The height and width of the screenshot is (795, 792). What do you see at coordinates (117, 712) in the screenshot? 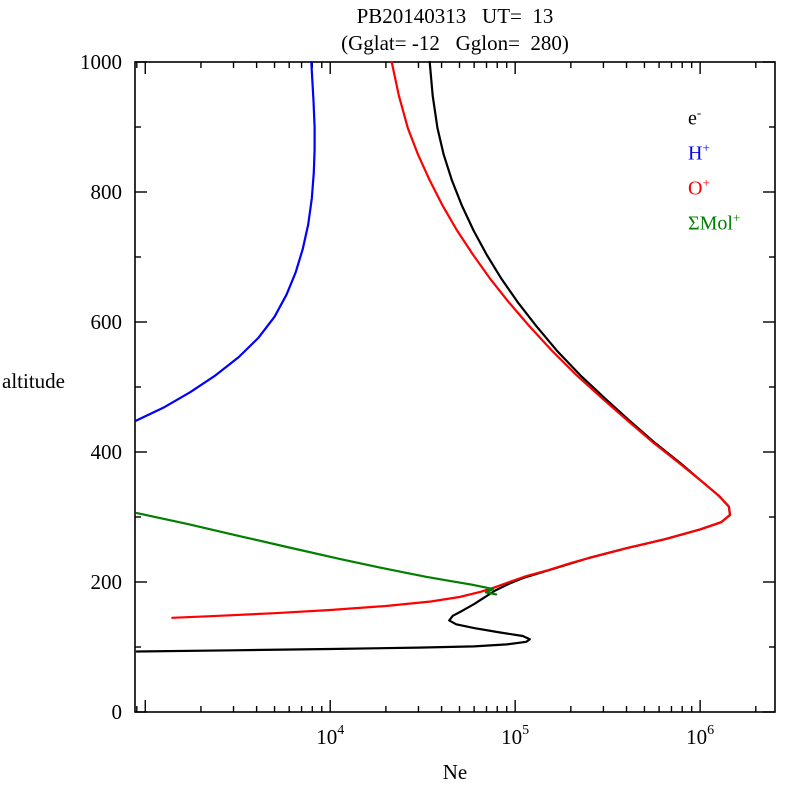
I see `y-tick-label: 0` at bounding box center [117, 712].